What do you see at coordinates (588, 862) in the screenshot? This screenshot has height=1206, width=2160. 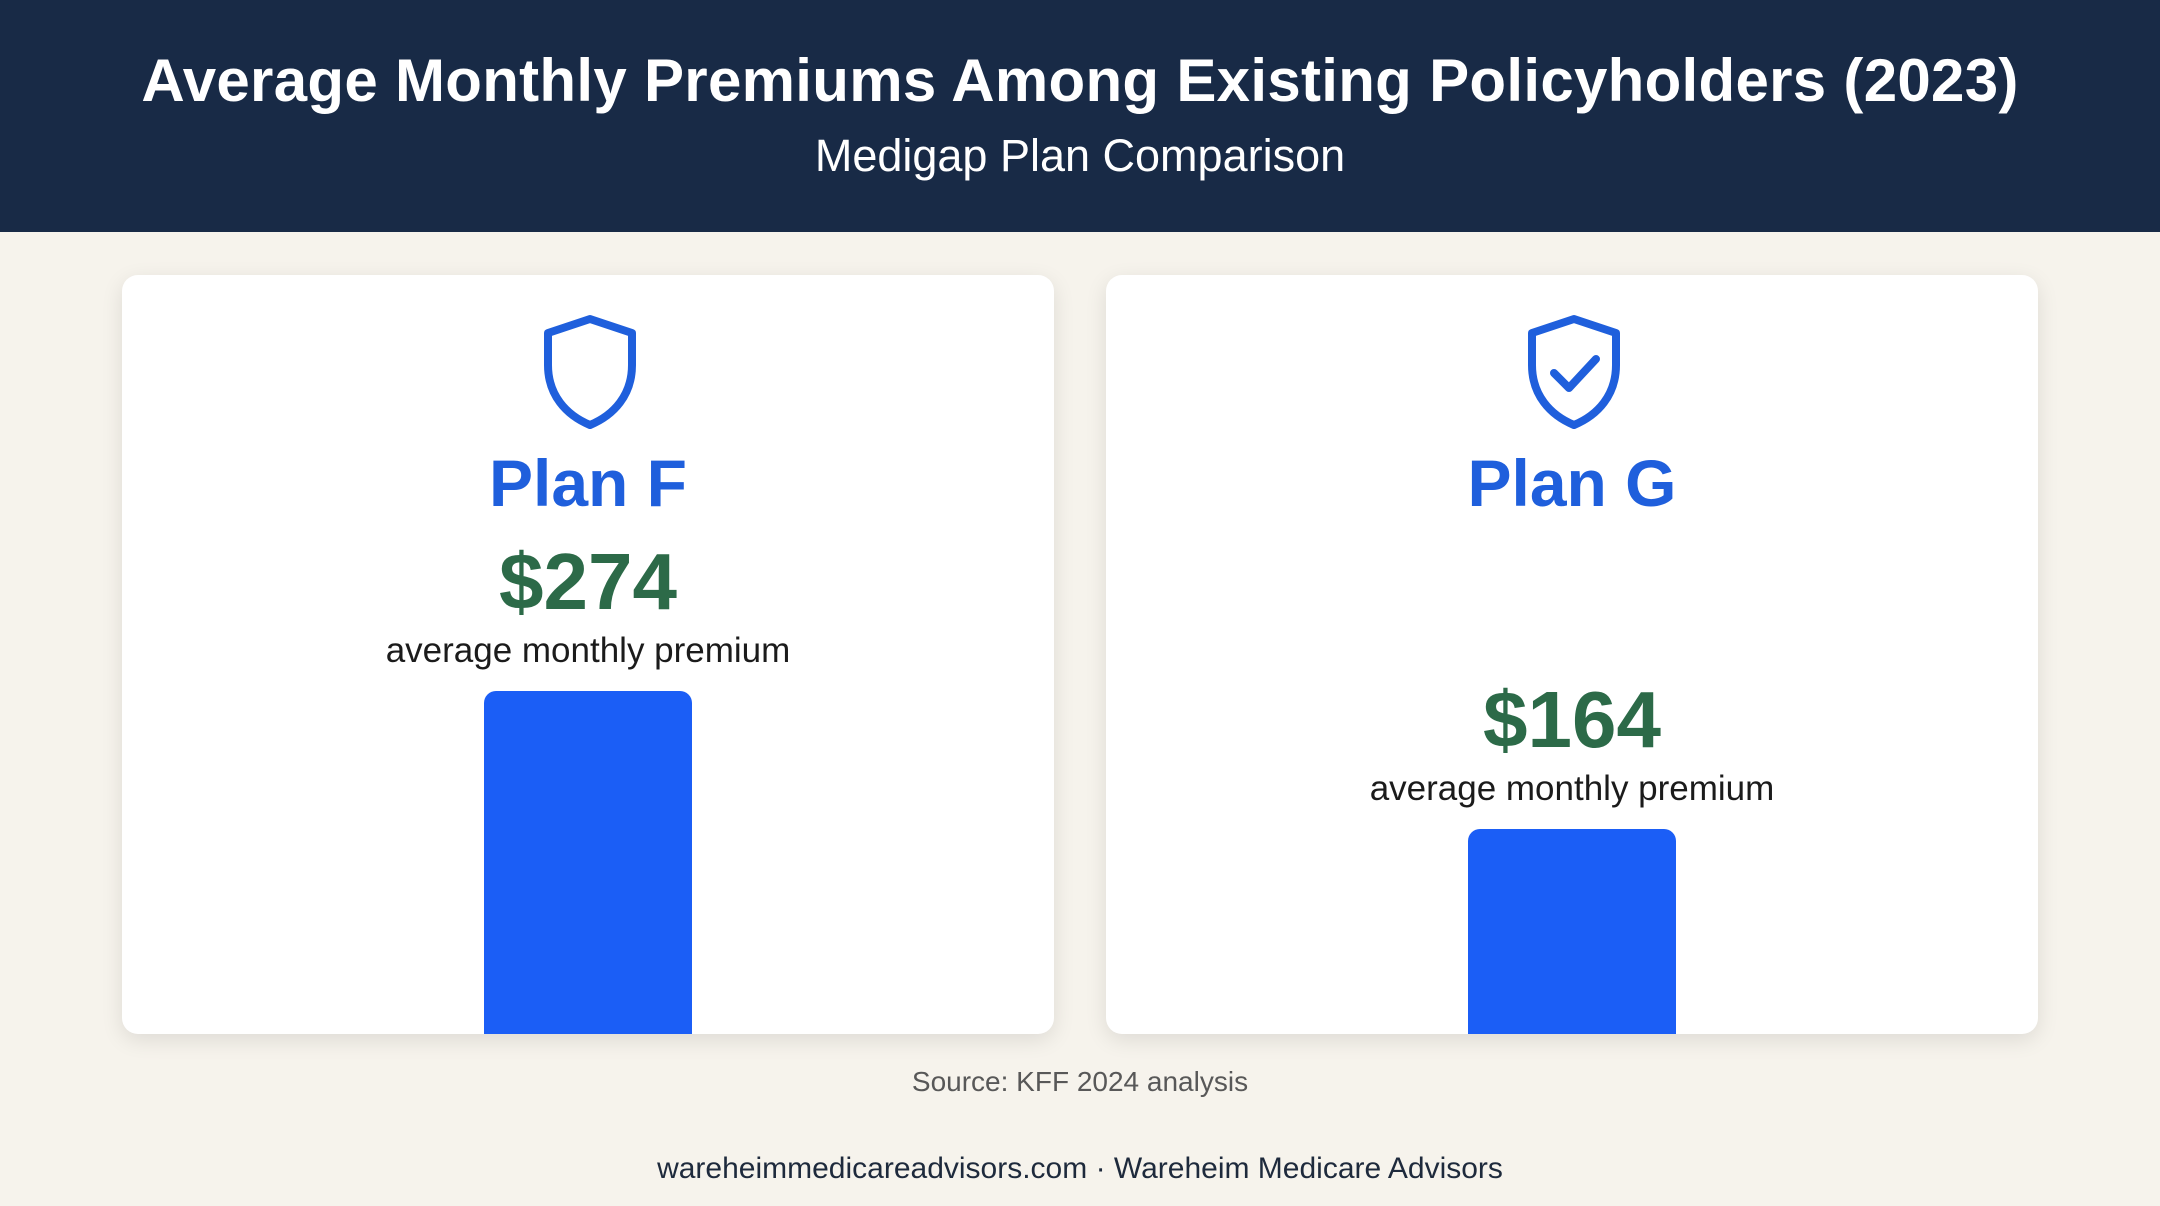 I see `plan-f-bar` at bounding box center [588, 862].